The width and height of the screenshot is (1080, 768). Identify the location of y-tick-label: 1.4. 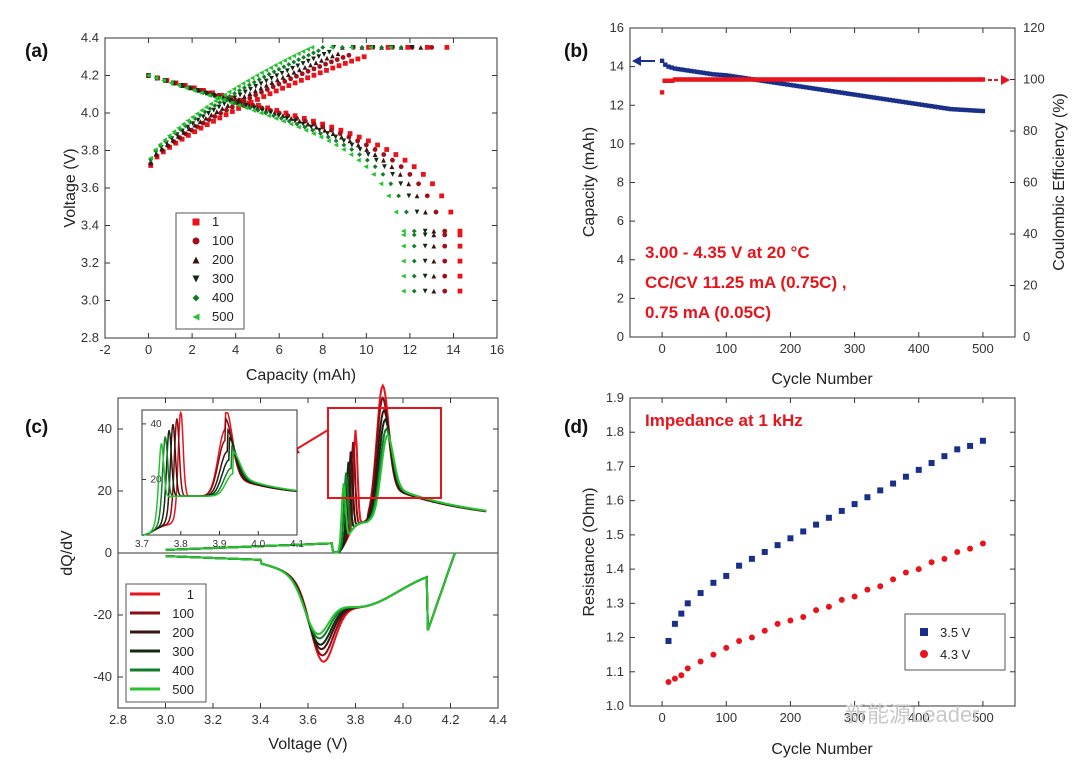
(615, 568).